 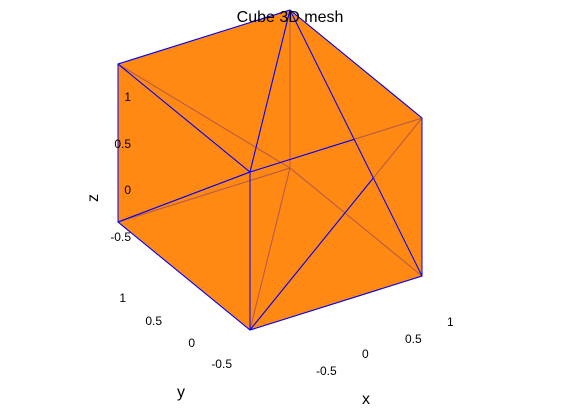 What do you see at coordinates (191, 343) in the screenshot?
I see `y-tick-label: 0` at bounding box center [191, 343].